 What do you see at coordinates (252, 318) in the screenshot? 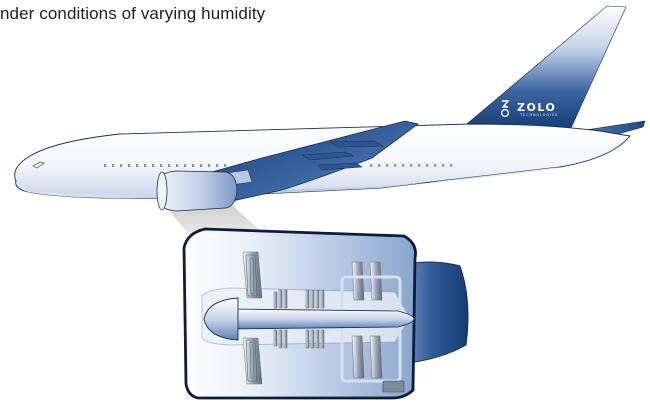
I see `fan-blades` at bounding box center [252, 318].